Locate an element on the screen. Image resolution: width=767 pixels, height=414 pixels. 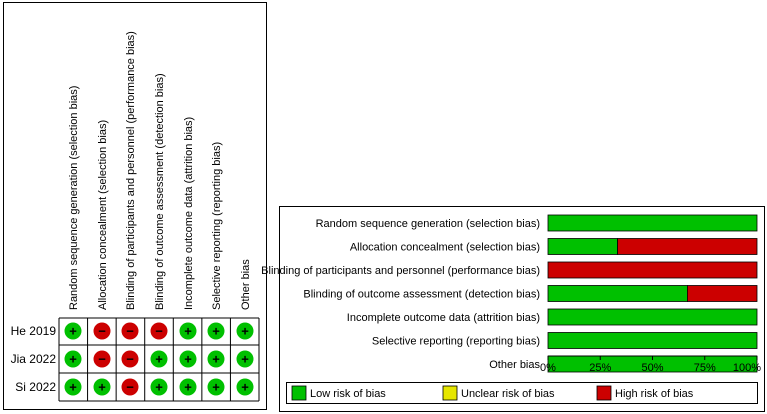
legend-label: Unclear risk of bias is located at coordinates (508, 394).